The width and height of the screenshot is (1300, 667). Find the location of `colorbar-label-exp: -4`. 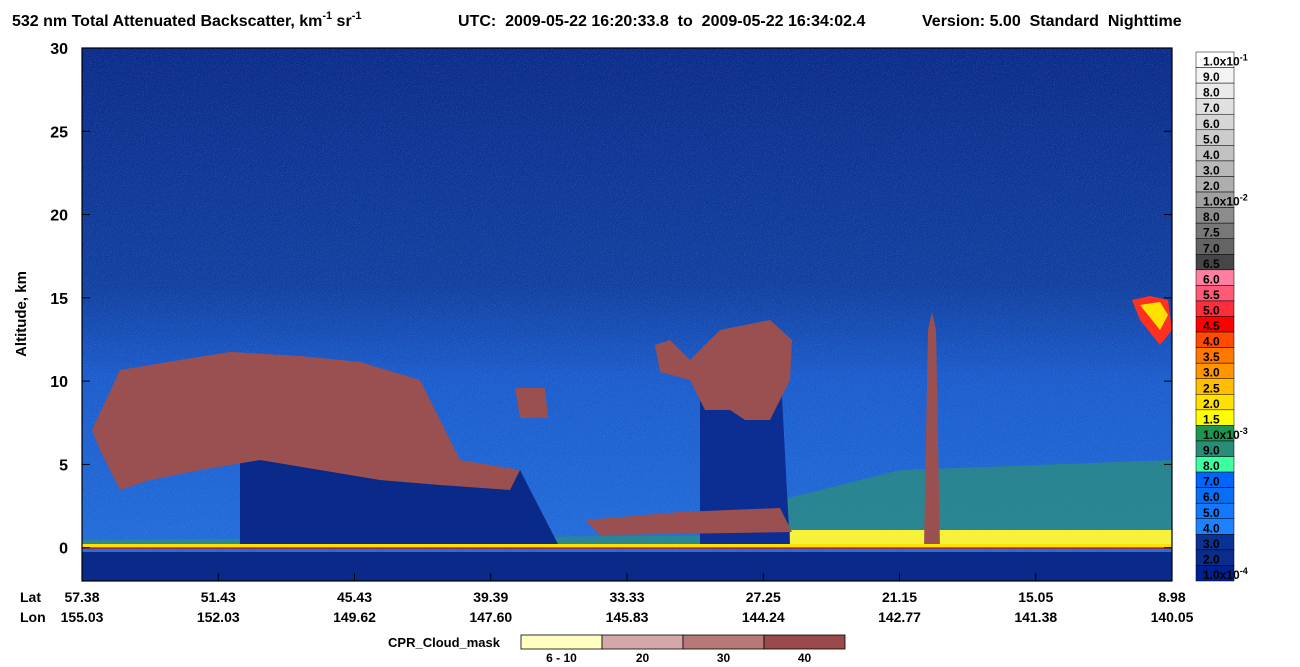

colorbar-label-exp: -4 is located at coordinates (1244, 571).